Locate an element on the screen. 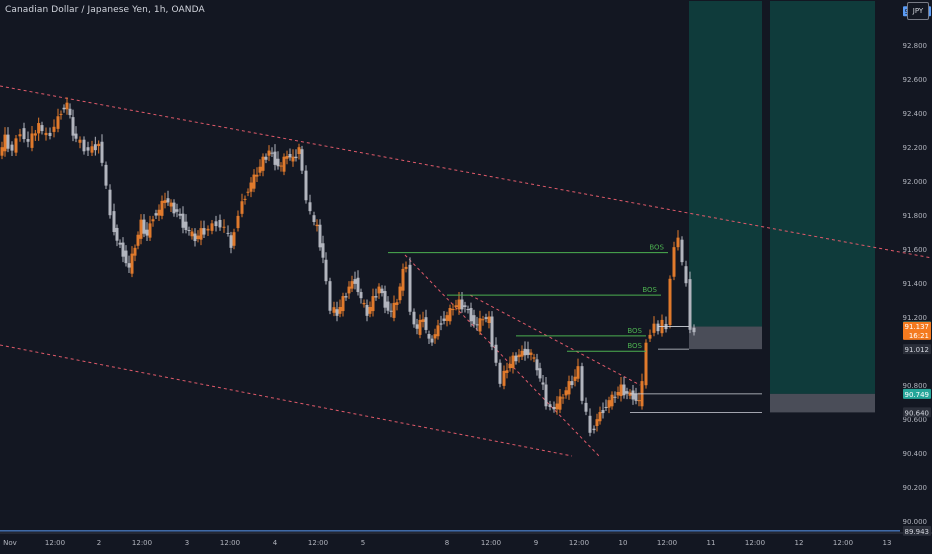 This screenshot has width=932, height=554. price-tick-label: 92.800 is located at coordinates (915, 46).